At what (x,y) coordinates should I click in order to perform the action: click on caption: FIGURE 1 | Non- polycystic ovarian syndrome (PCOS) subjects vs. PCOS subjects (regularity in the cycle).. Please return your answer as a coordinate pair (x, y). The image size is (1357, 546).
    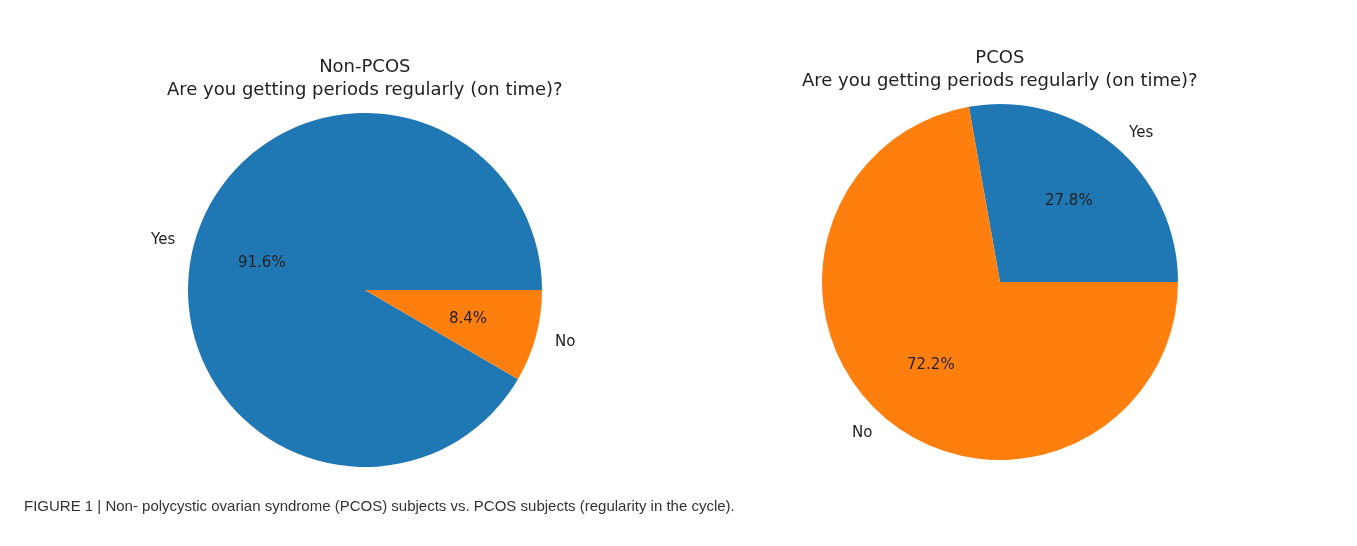
    Looking at the image, I should click on (379, 505).